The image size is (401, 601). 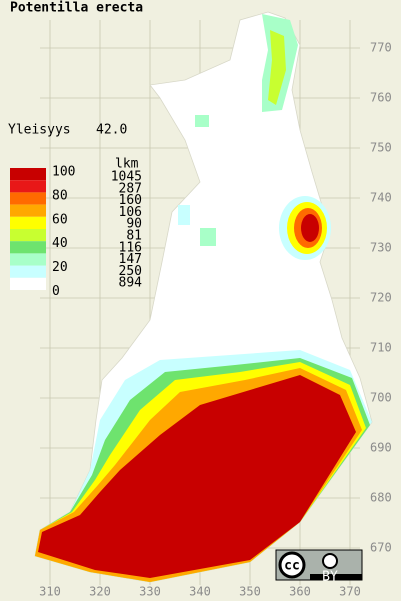 I want to click on legend-scale-label: 80, so click(x=60, y=195).